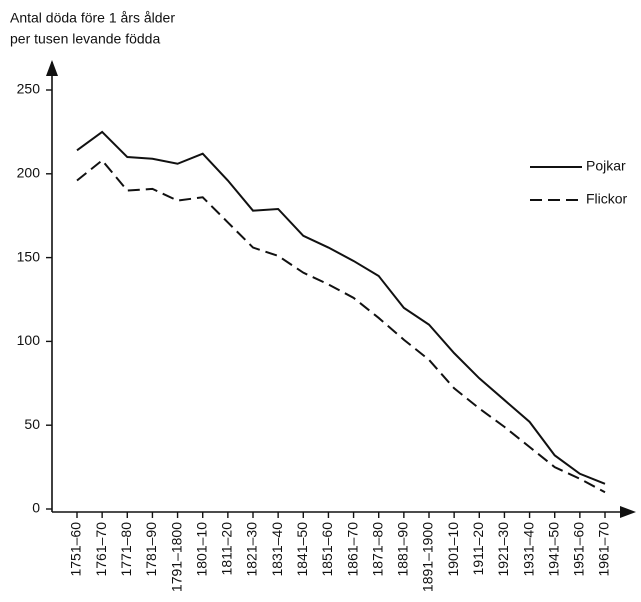 This screenshot has height=602, width=641. What do you see at coordinates (553, 549) in the screenshot?
I see `x-tick-label: 1941–50` at bounding box center [553, 549].